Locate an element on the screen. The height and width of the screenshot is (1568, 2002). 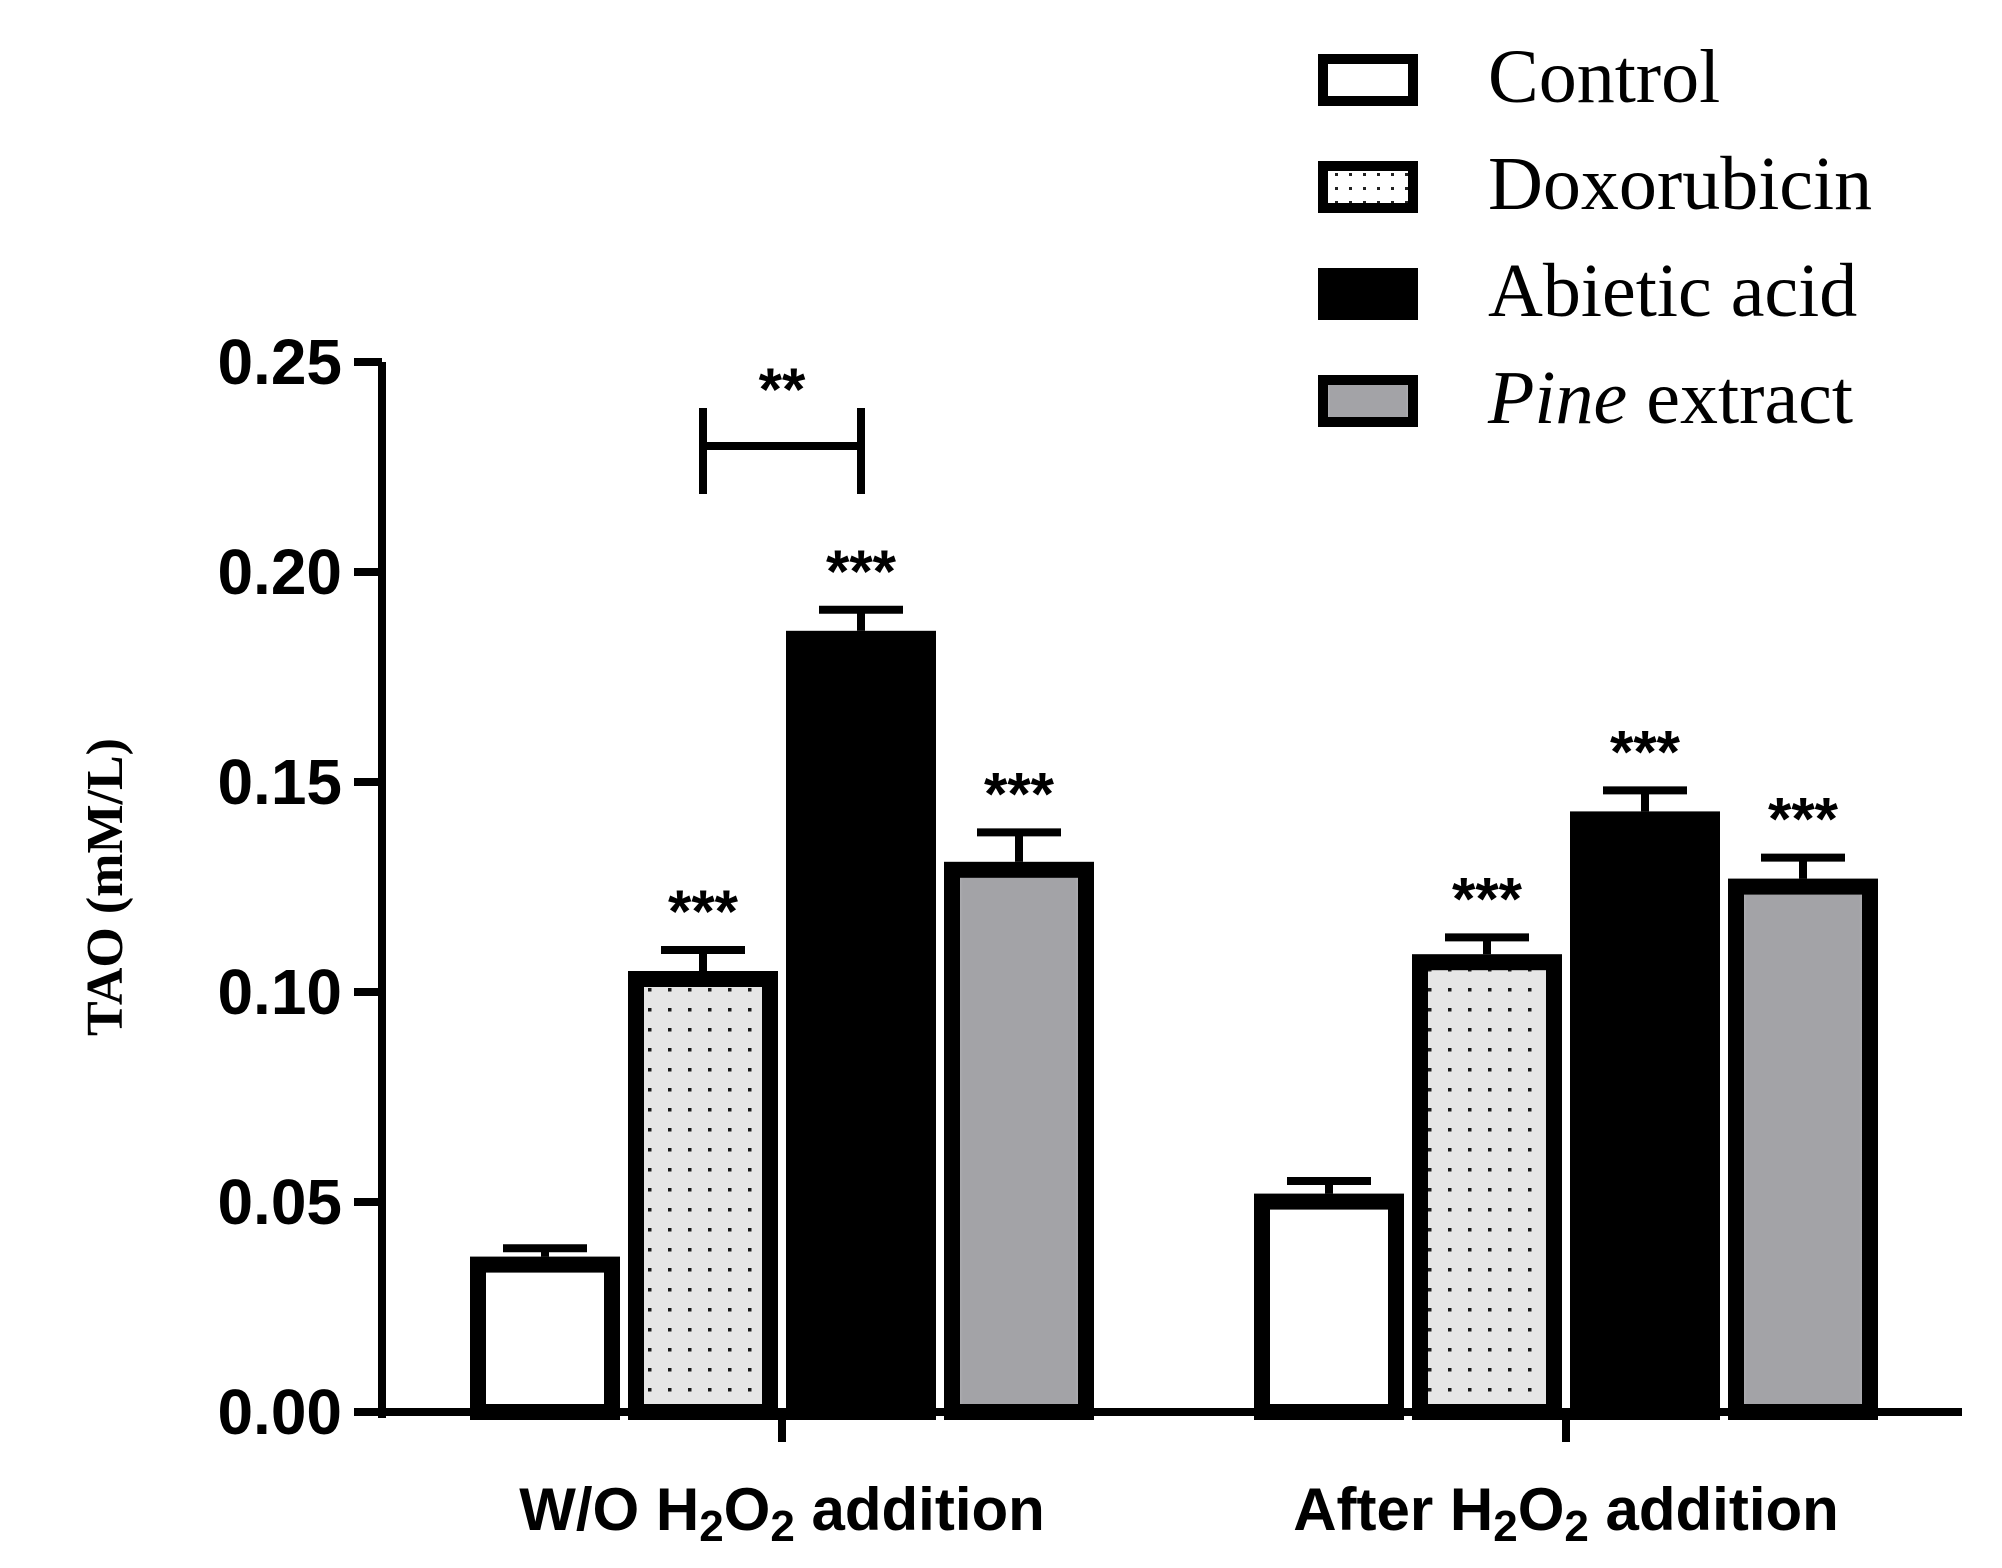
y-axis-label: TAO (mM/L) is located at coordinates (105, 887).